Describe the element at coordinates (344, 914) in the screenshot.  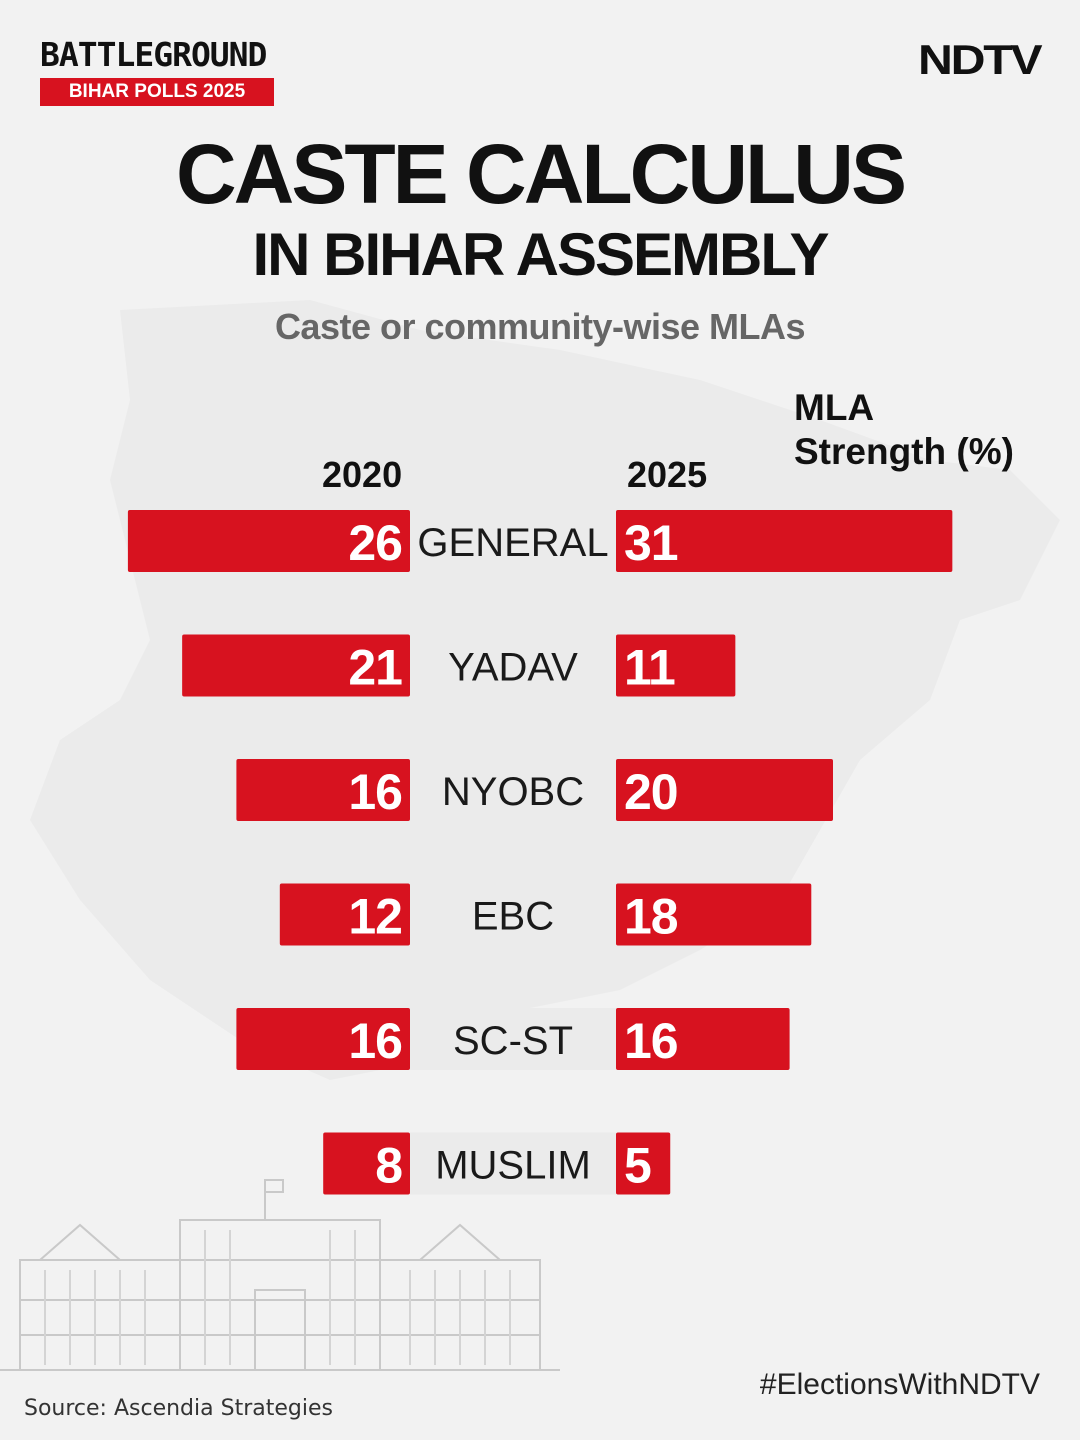
I see `bar-2020-ebc` at that location.